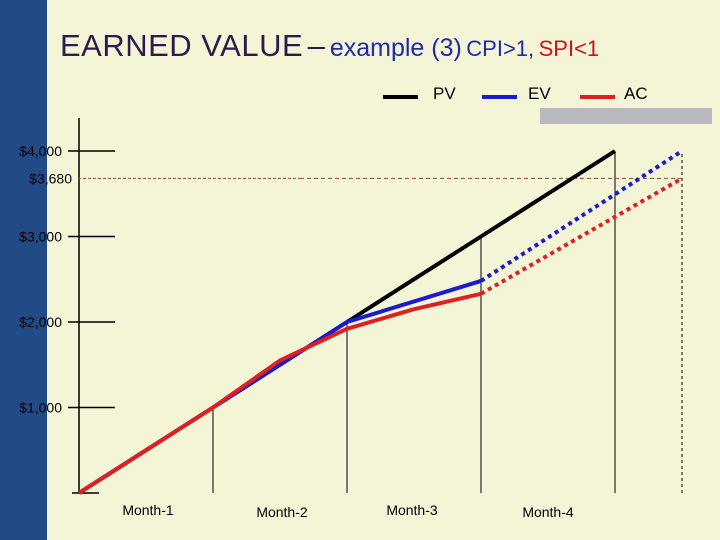 The height and width of the screenshot is (540, 720). I want to click on title-cpi: CPI>1,, so click(500, 48).